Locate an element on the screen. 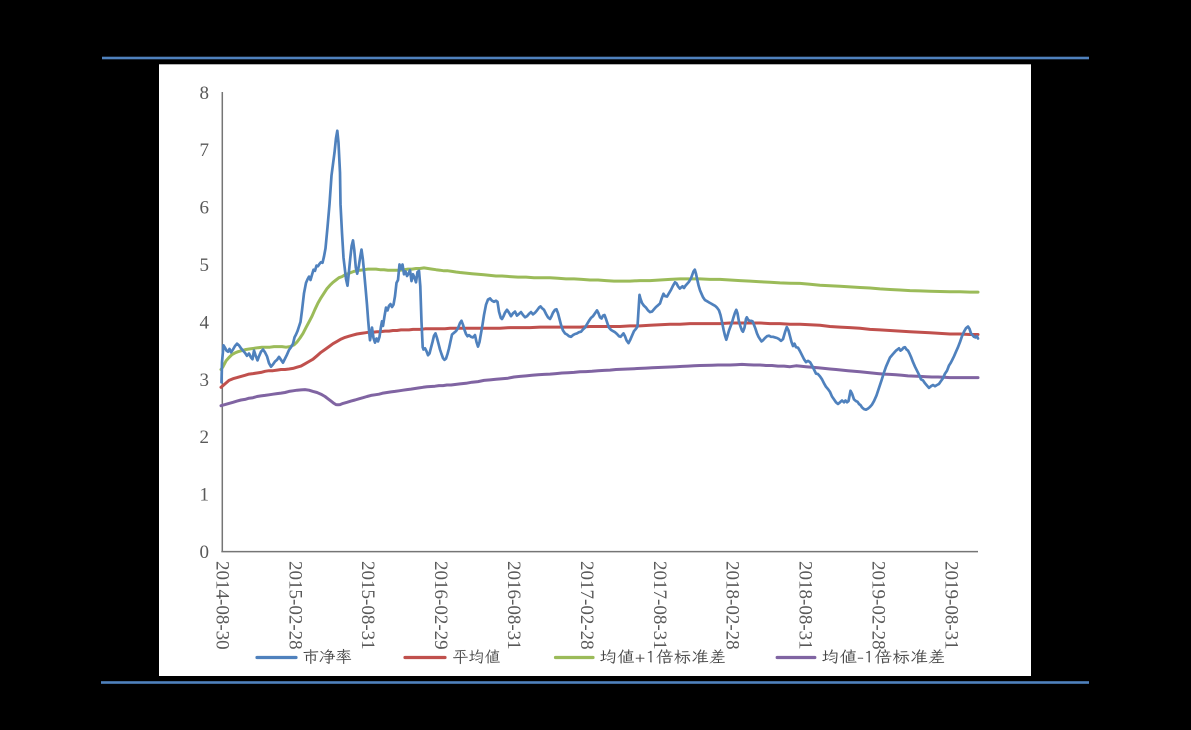  svg-text: 0 is located at coordinates (205, 552).